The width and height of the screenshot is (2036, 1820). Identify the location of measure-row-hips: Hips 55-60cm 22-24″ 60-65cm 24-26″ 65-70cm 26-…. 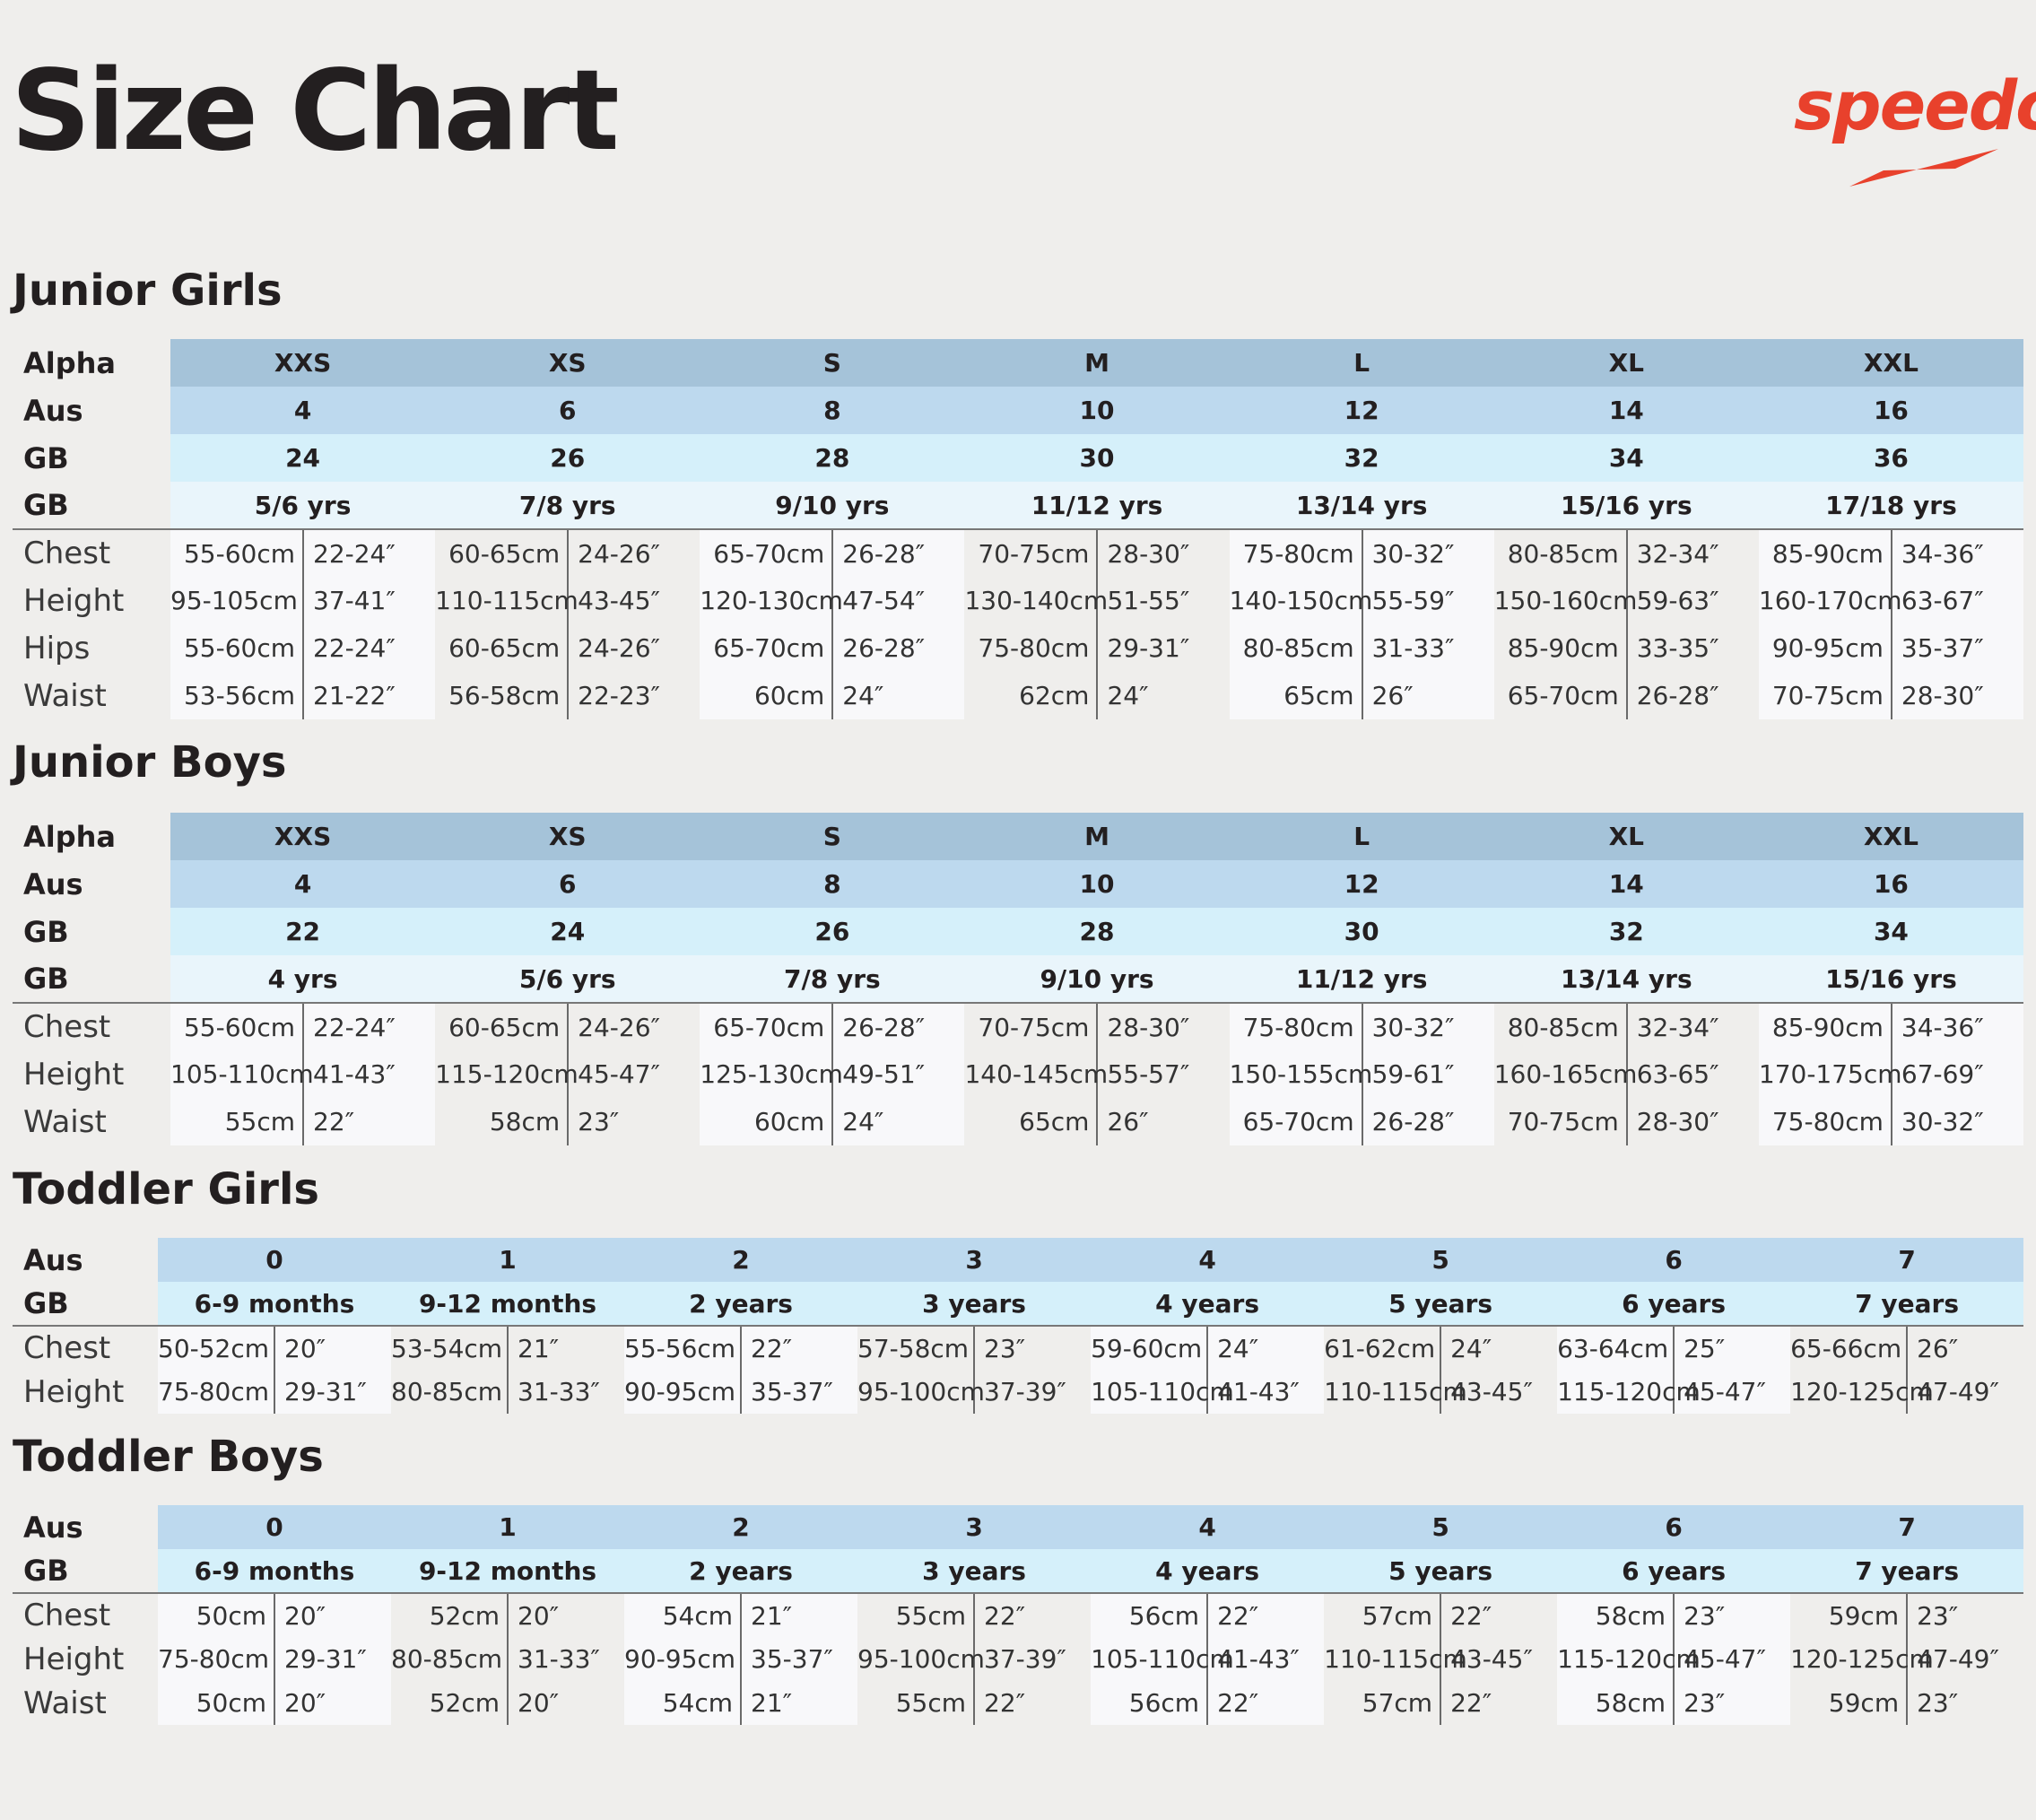
(1018, 648).